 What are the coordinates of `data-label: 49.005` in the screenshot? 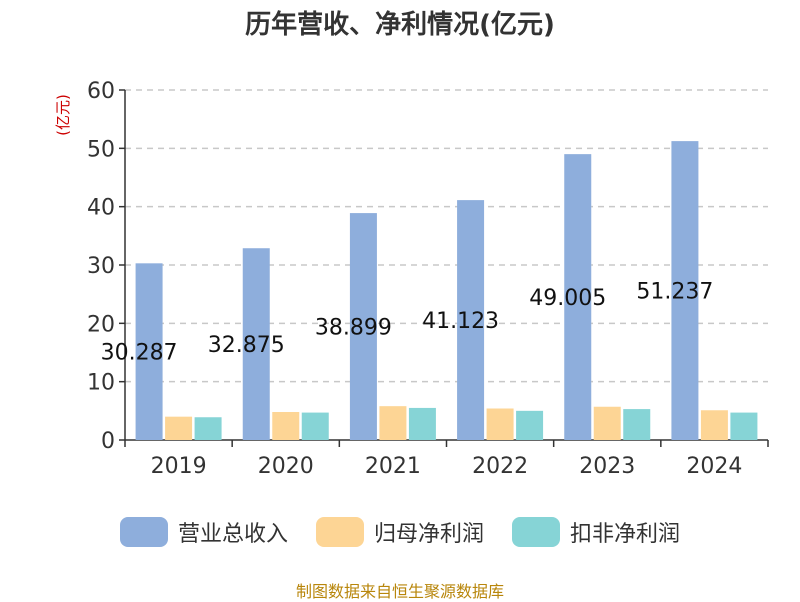 It's located at (567, 298).